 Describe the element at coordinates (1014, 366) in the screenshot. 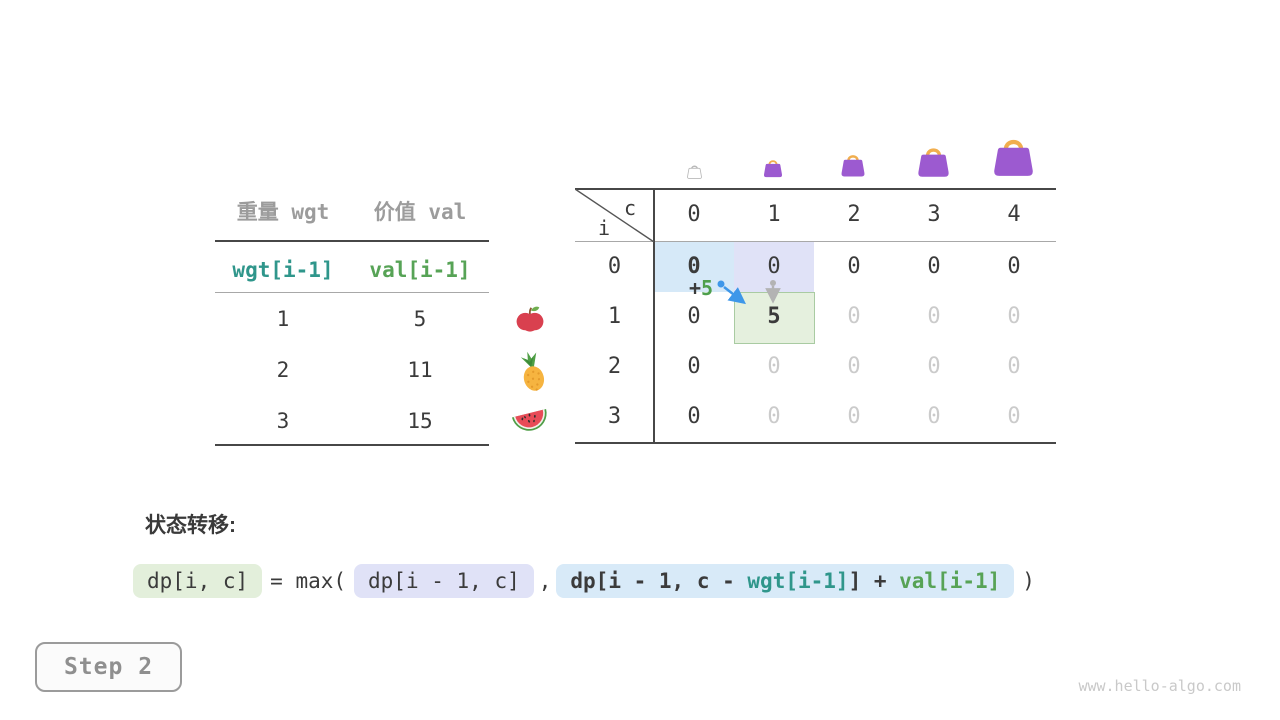

I see `dp-cell-2-4: 0` at that location.